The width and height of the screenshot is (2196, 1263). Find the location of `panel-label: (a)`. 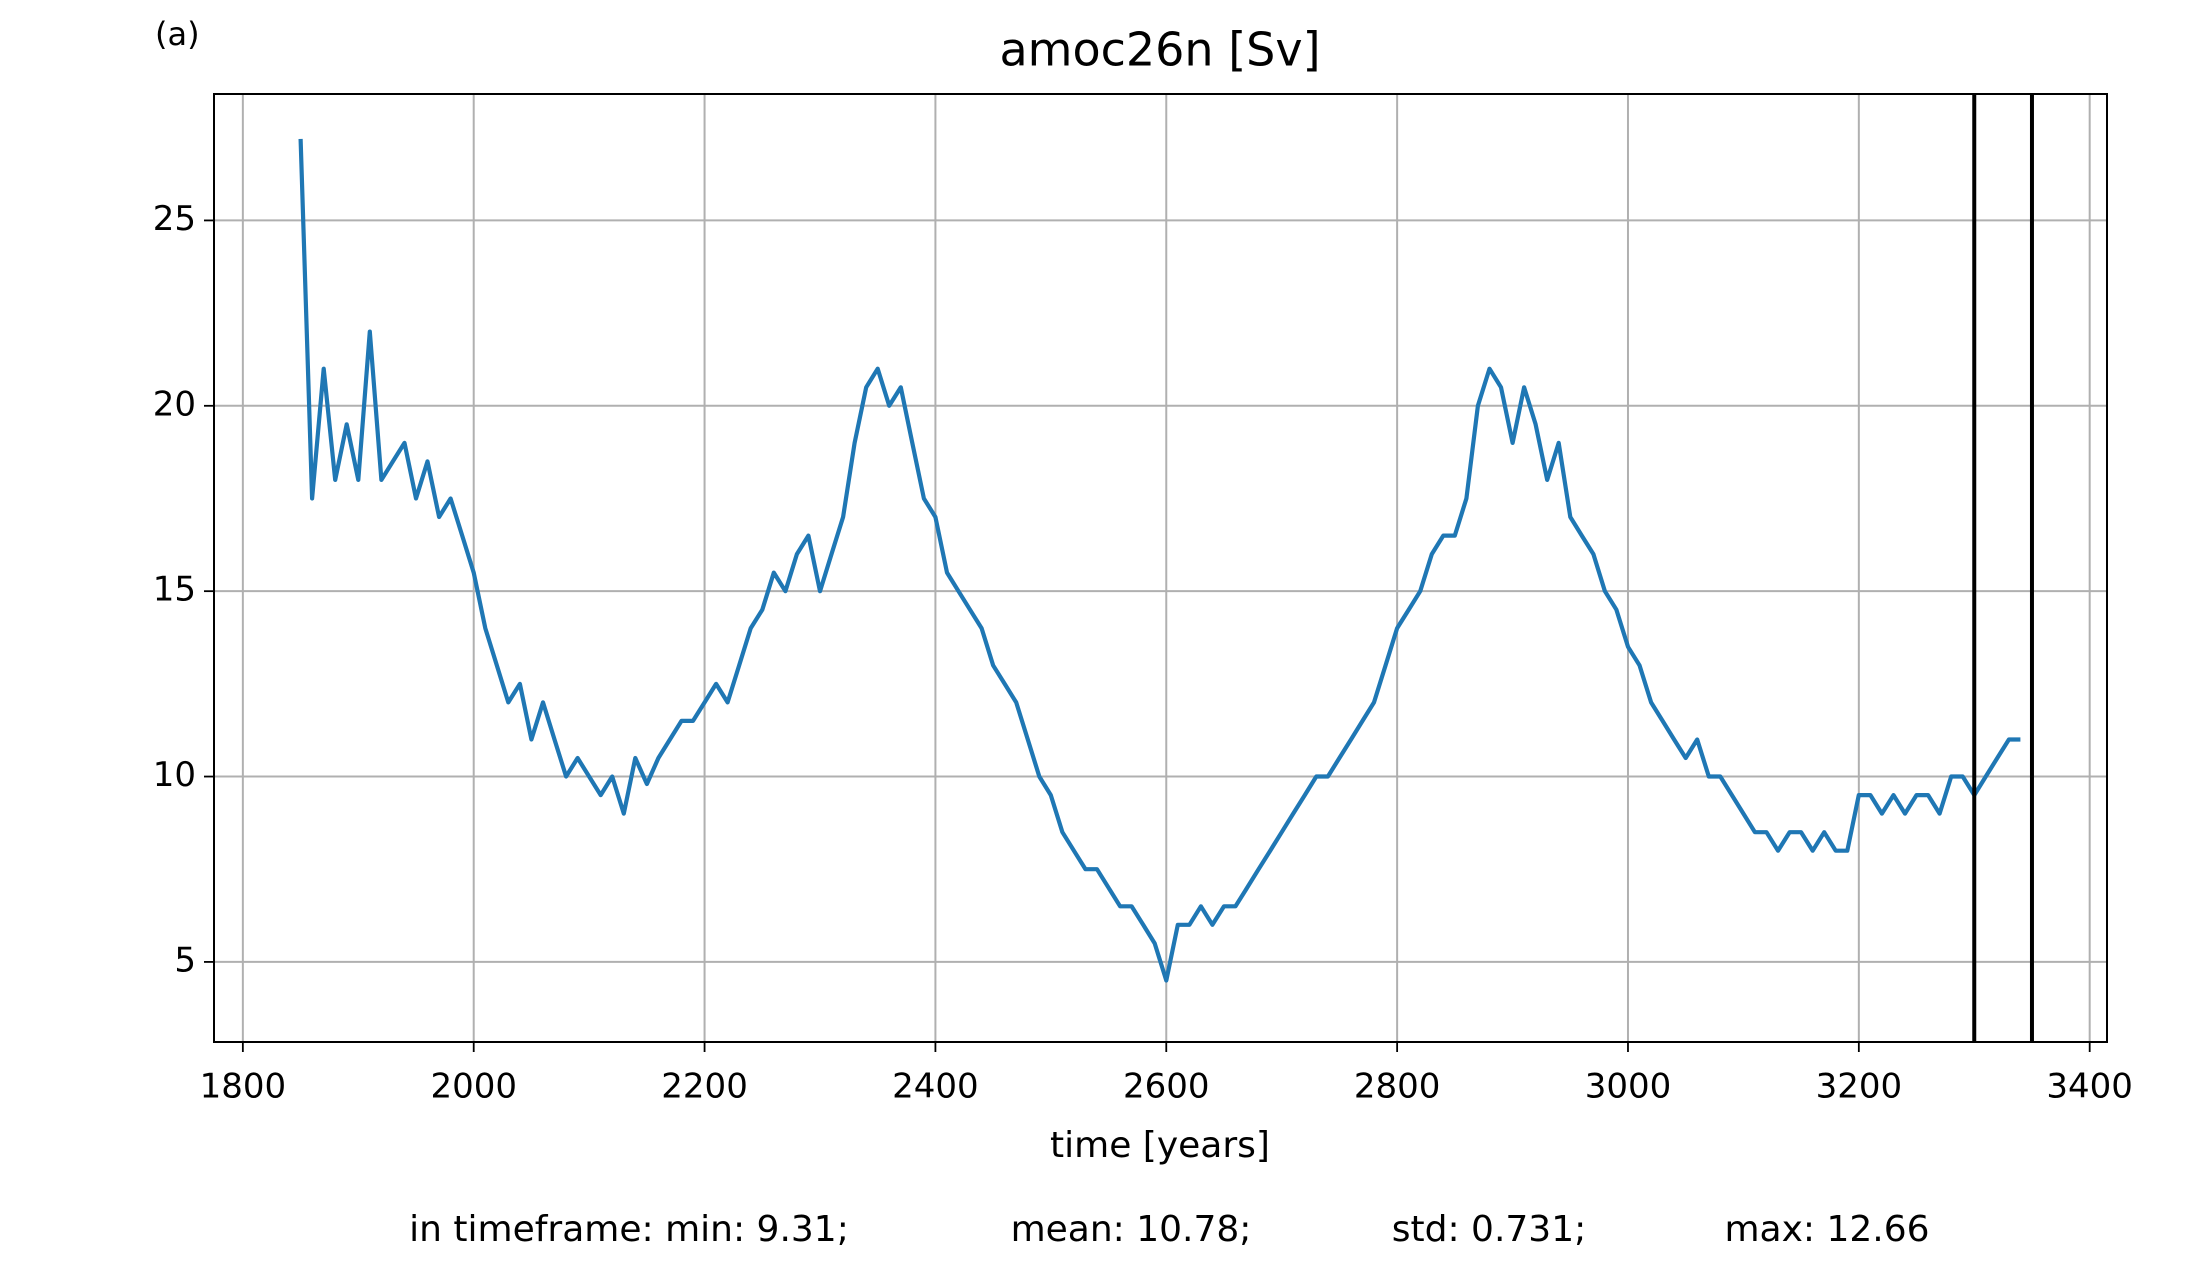

panel-label: (a) is located at coordinates (177, 34).